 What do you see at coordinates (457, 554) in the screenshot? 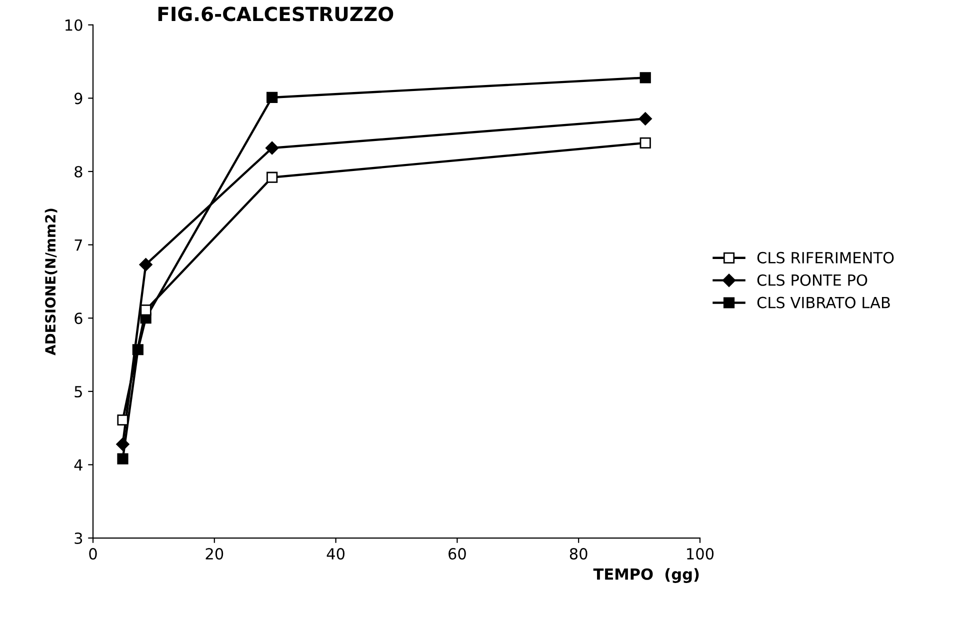
I see `x-tick-label: 60` at bounding box center [457, 554].